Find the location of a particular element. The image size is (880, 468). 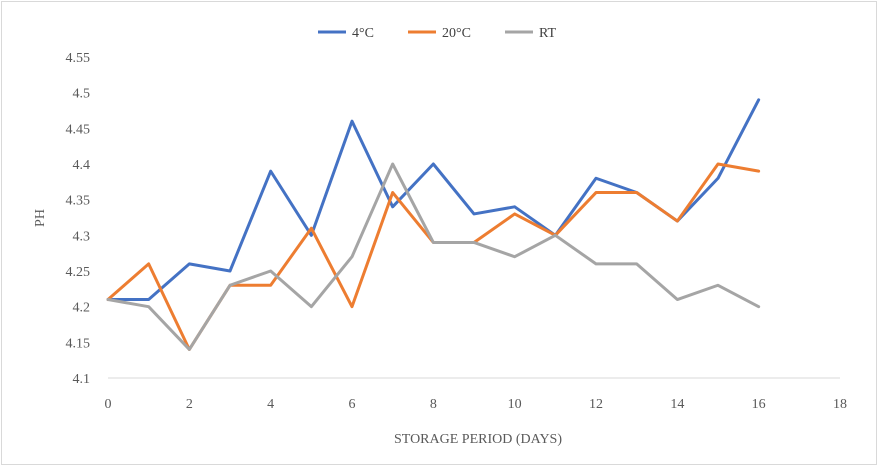

x-tick-label: 2 is located at coordinates (189, 404).